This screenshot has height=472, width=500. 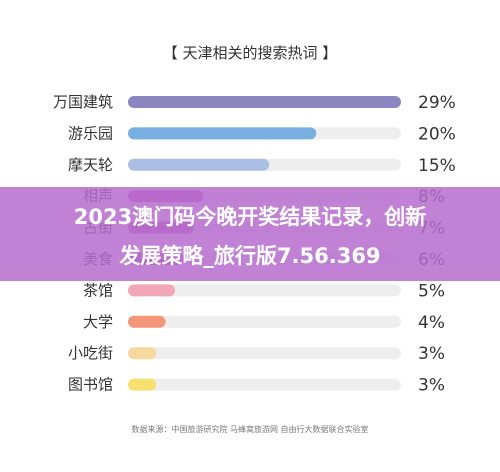 What do you see at coordinates (250, 53) in the screenshot?
I see `chart-title: 【 天津相关的搜索热词 】` at bounding box center [250, 53].